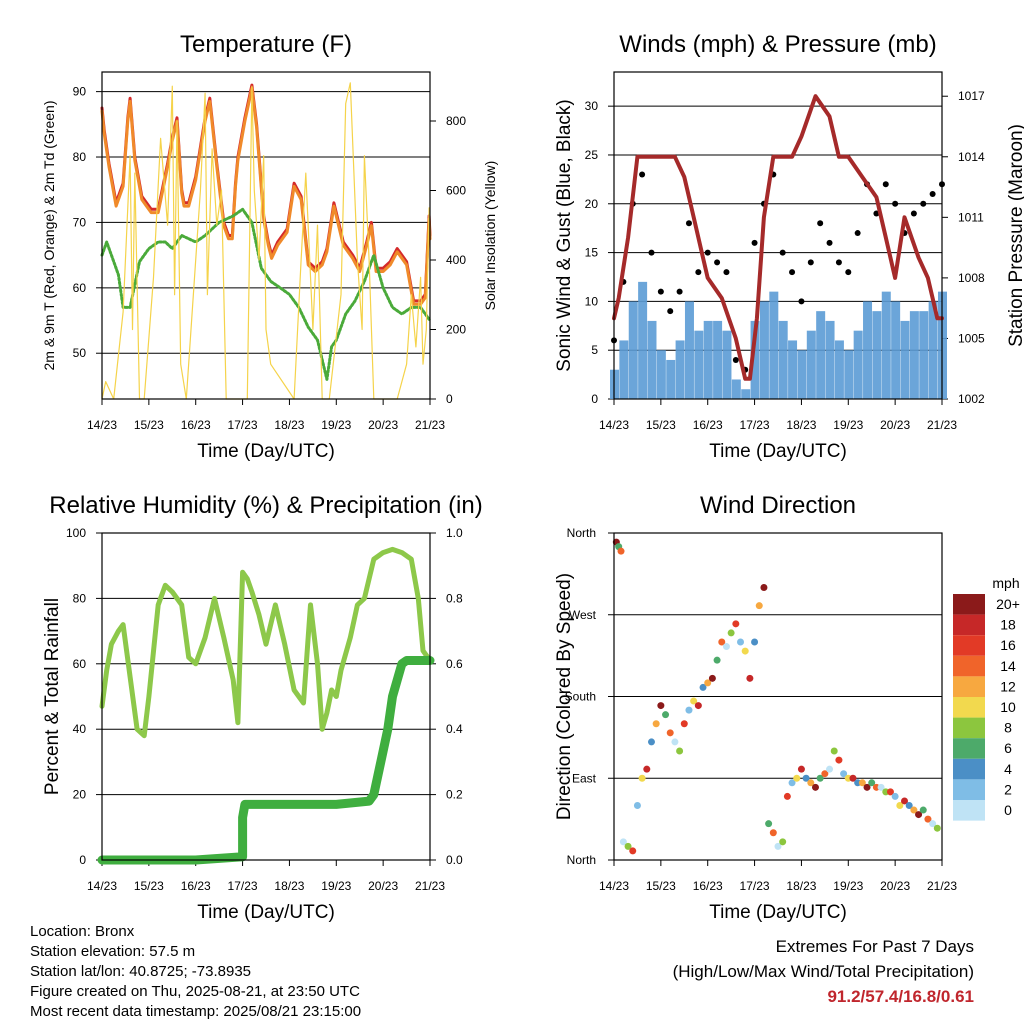  Describe the element at coordinates (594, 350) in the screenshot. I see `y-tick-label: 5` at that location.